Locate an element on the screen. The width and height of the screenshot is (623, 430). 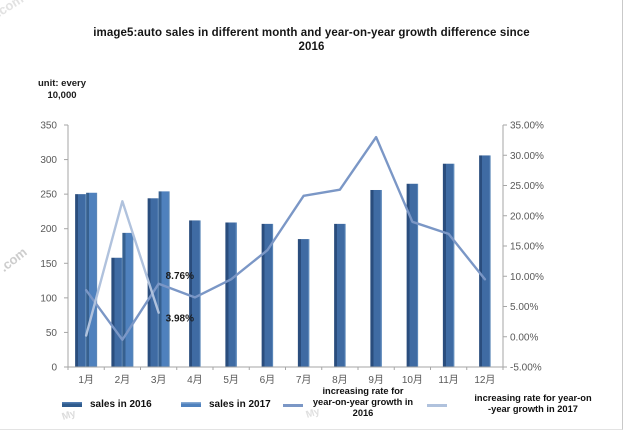
month-label: 3月 is located at coordinates (159, 380).